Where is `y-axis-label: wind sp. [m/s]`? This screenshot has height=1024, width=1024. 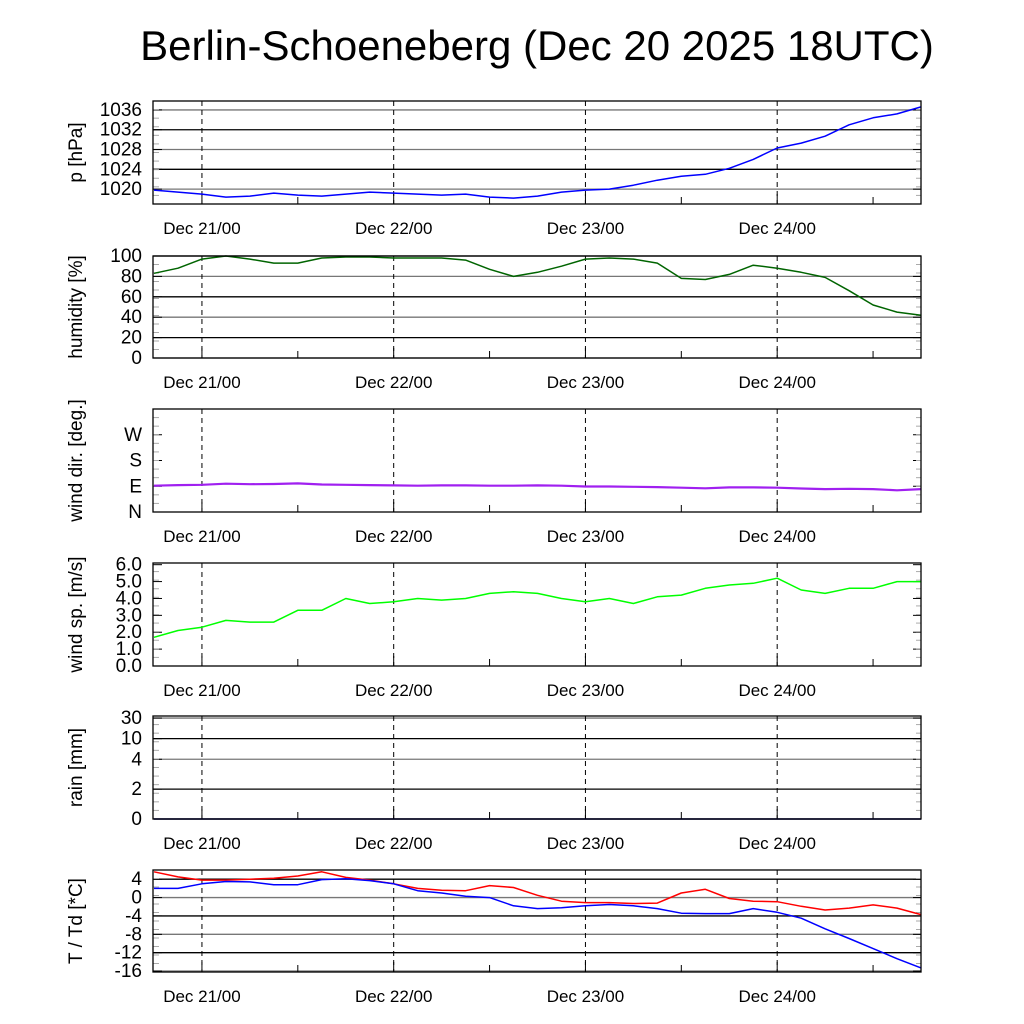 y-axis-label: wind sp. [m/s] is located at coordinates (76, 614).